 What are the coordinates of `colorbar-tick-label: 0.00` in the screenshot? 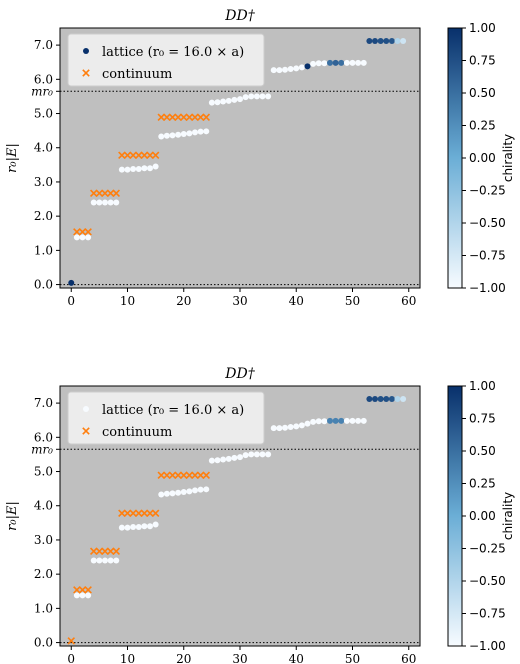 It's located at (482, 158).